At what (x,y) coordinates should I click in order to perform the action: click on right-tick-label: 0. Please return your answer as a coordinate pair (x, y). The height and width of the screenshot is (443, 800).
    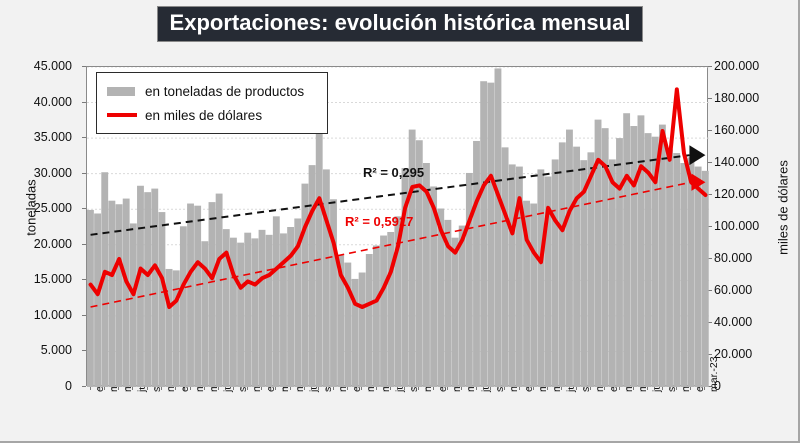
    Looking at the image, I should click on (717, 386).